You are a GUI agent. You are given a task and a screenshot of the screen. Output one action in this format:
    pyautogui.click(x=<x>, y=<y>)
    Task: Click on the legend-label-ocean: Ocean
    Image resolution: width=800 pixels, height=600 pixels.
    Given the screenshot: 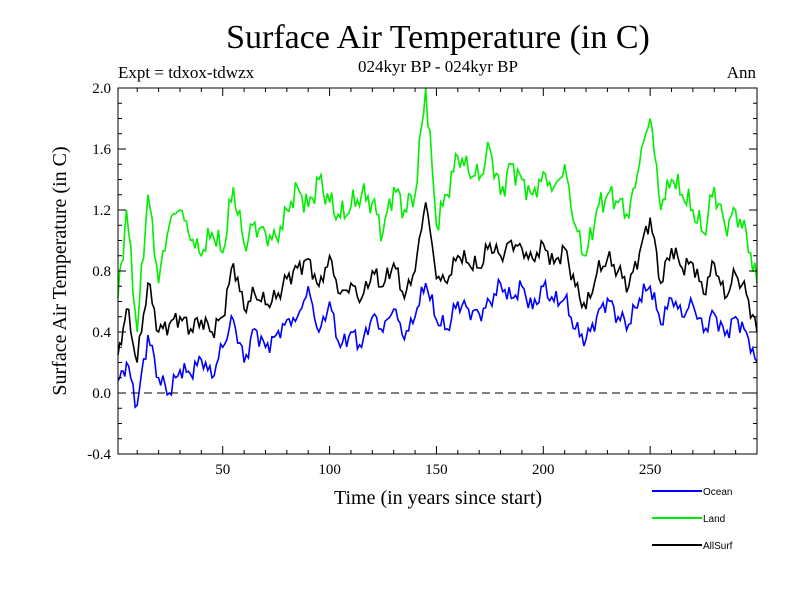 What is the action you would take?
    pyautogui.click(x=717, y=492)
    